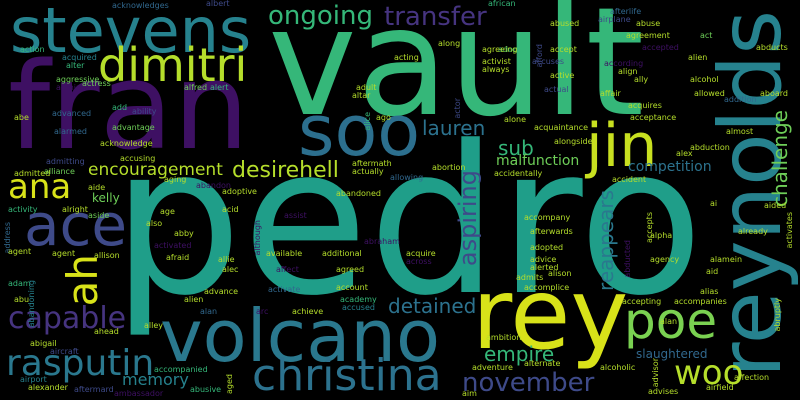  What do you see at coordinates (350, 269) in the screenshot?
I see `word-agreed: agreed` at bounding box center [350, 269].